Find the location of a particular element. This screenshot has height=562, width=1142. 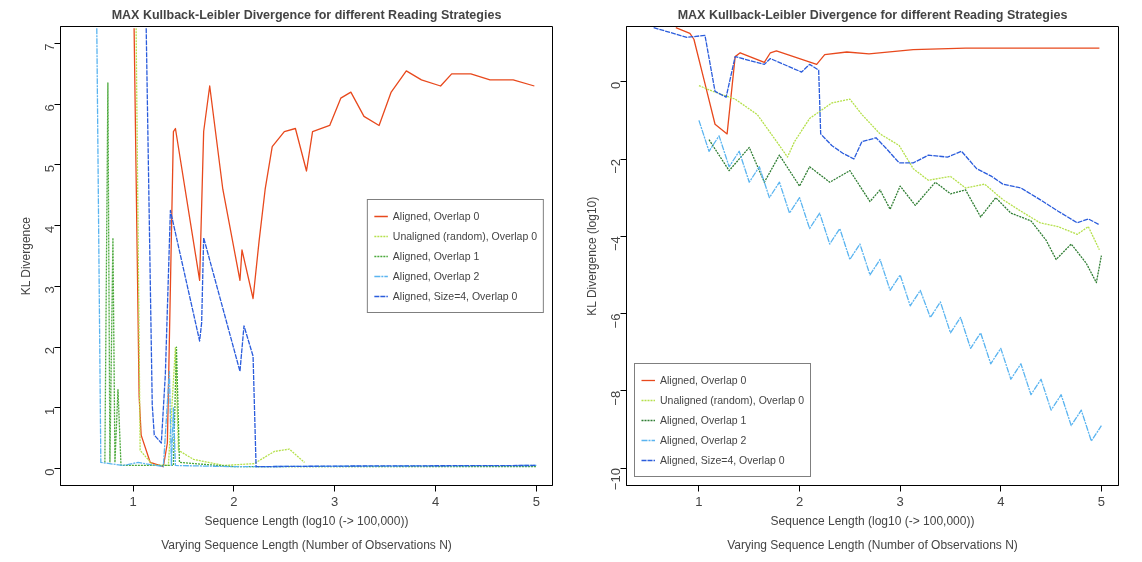

line-series is located at coordinates (220, 247).